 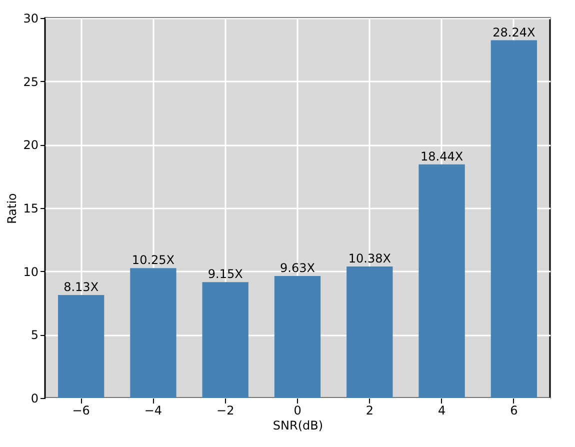 I want to click on x-tick-label: −4, so click(x=153, y=411).